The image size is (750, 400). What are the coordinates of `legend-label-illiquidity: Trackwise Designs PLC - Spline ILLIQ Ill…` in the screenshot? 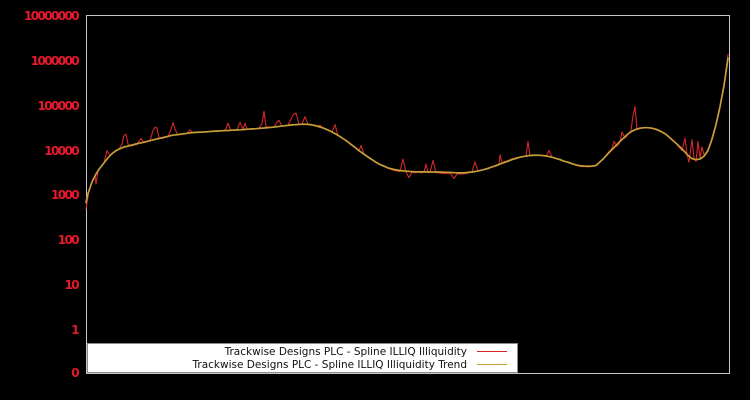 It's located at (345, 351).